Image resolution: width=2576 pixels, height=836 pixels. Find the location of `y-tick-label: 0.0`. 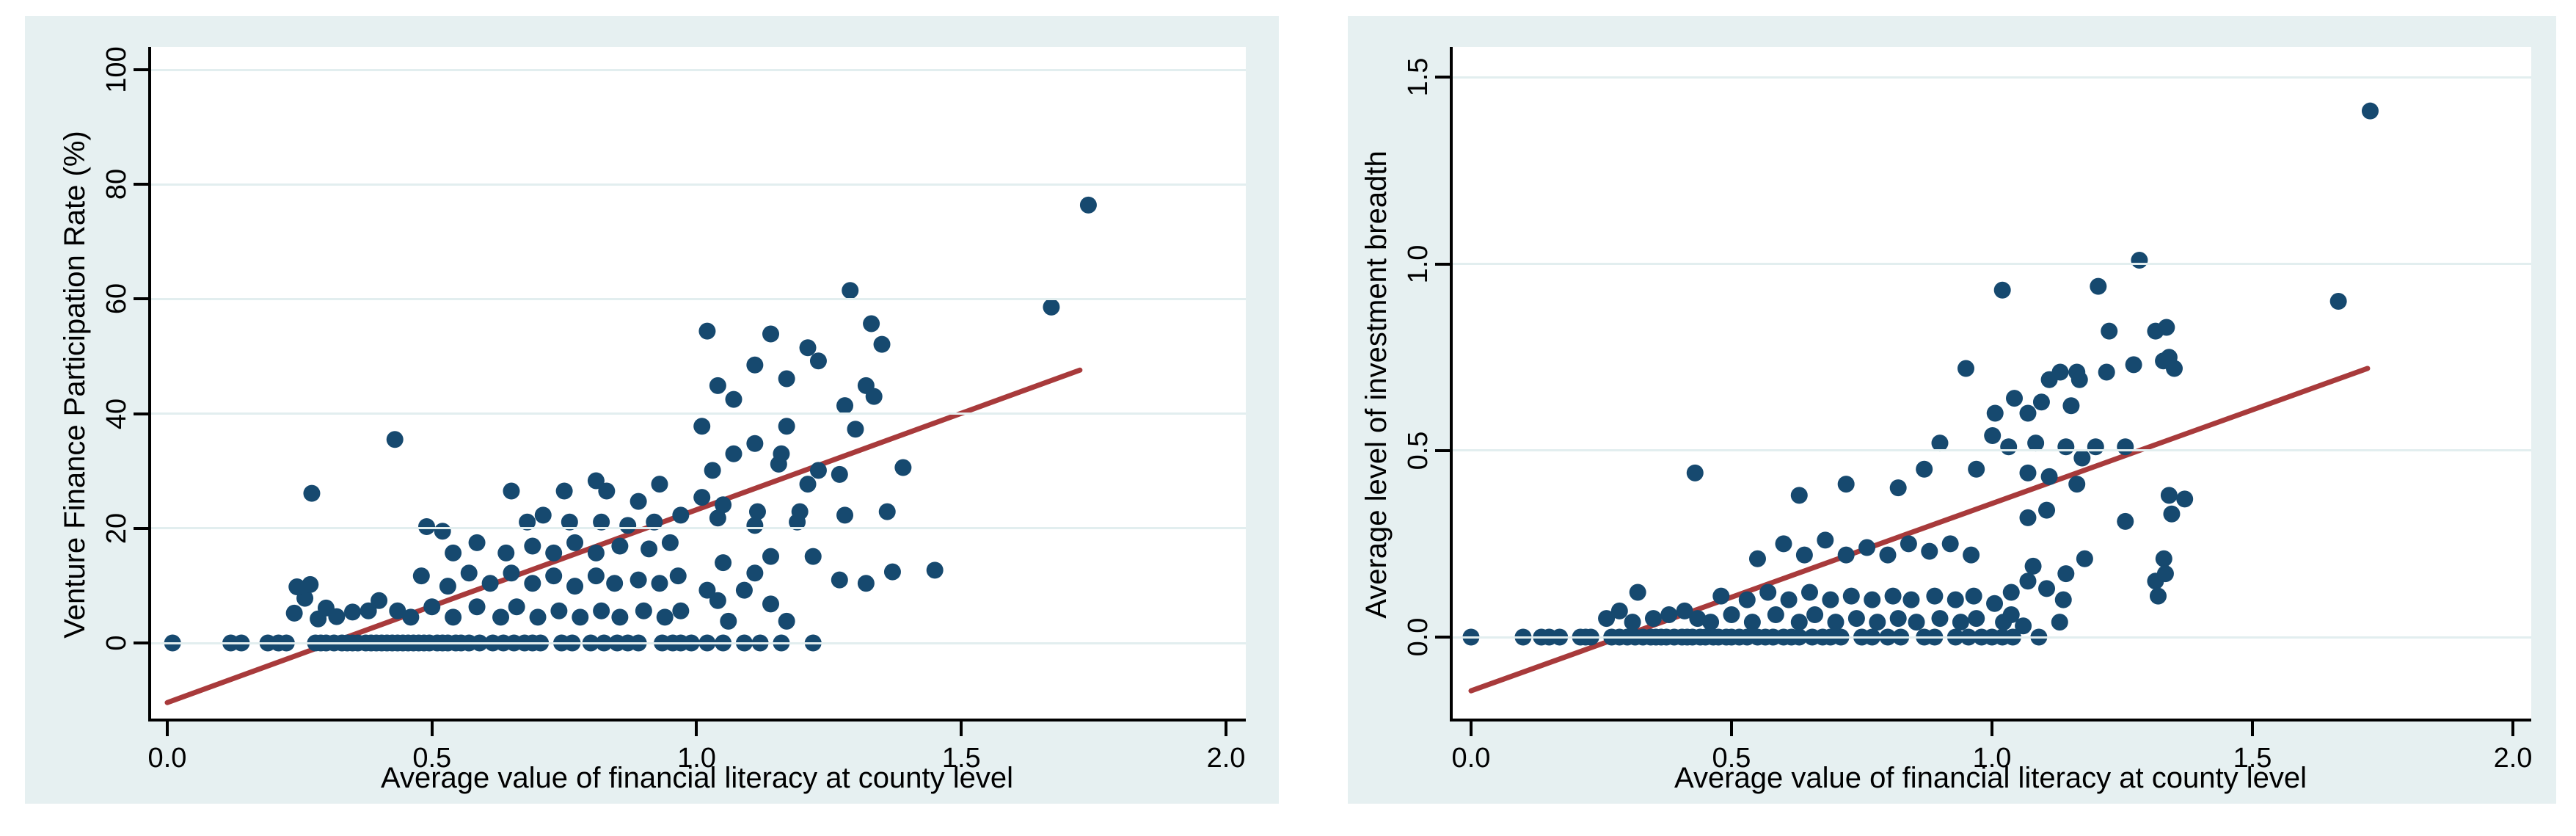

y-tick-label: 0.0 is located at coordinates (1418, 637).